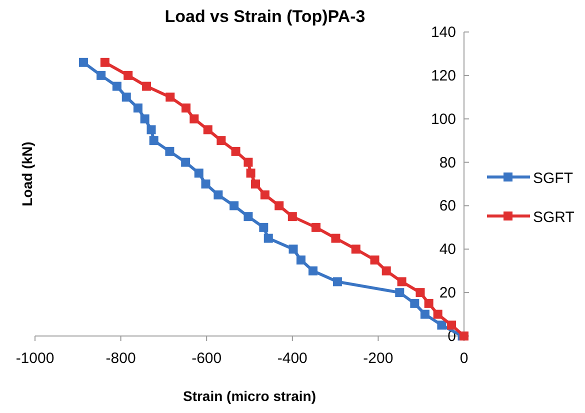 The width and height of the screenshot is (585, 413). I want to click on y-tick-label: 20, so click(447, 293).